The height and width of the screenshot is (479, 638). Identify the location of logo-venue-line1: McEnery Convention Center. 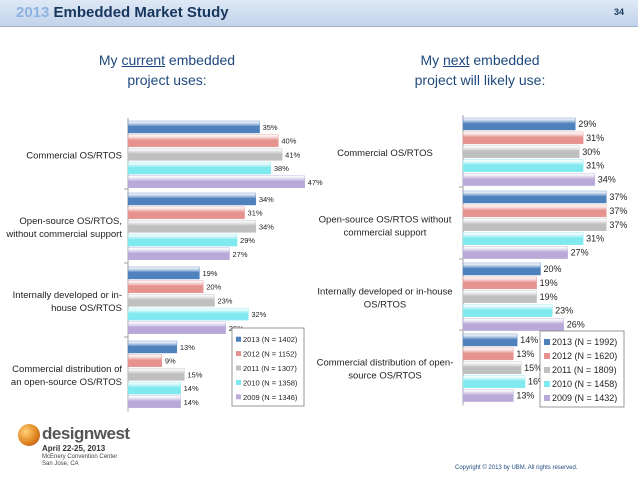
(80, 457).